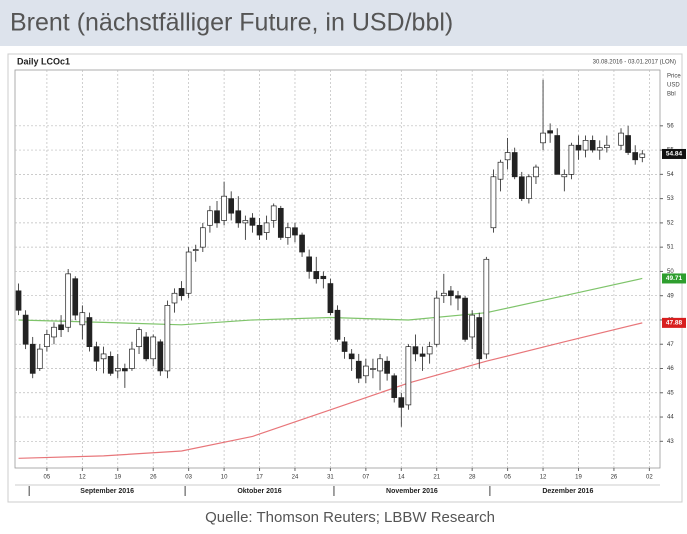  Describe the element at coordinates (401, 478) in the screenshot. I see `x-tick-label: 14` at that location.